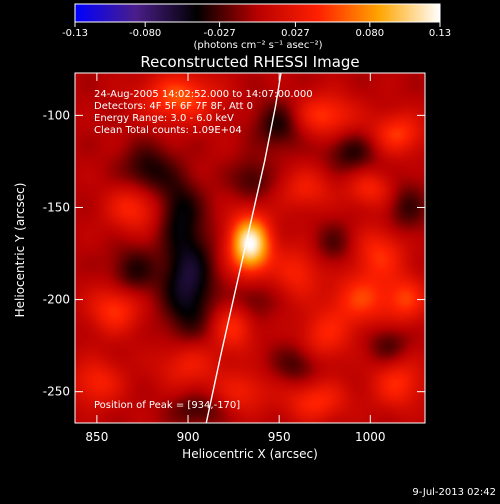 This screenshot has width=500, height=504. What do you see at coordinates (96, 437) in the screenshot?
I see `x-tick-label: 850` at bounding box center [96, 437].